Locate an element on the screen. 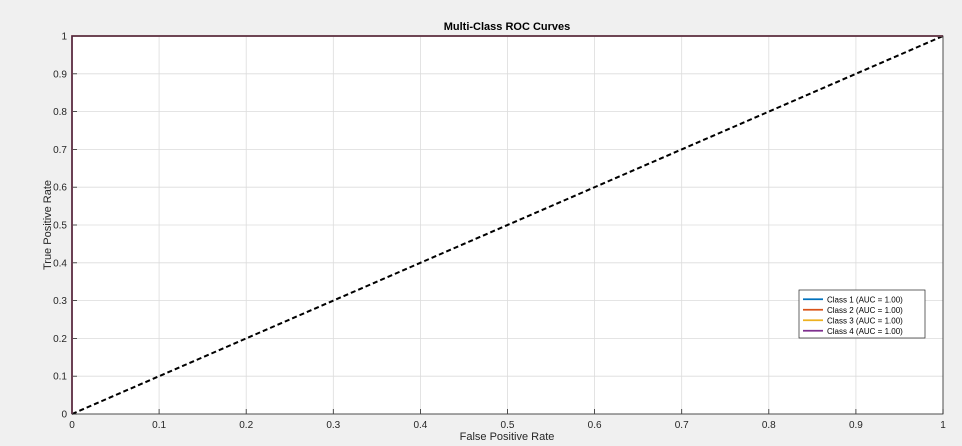  x-axis-label: False Positive Rate is located at coordinates (507, 437).